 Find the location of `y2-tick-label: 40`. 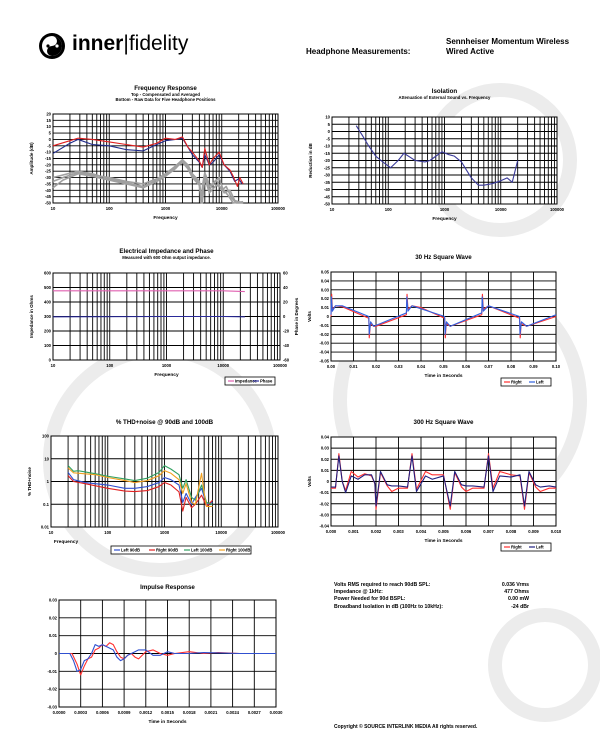

y2-tick-label: 40 is located at coordinates (285, 287).